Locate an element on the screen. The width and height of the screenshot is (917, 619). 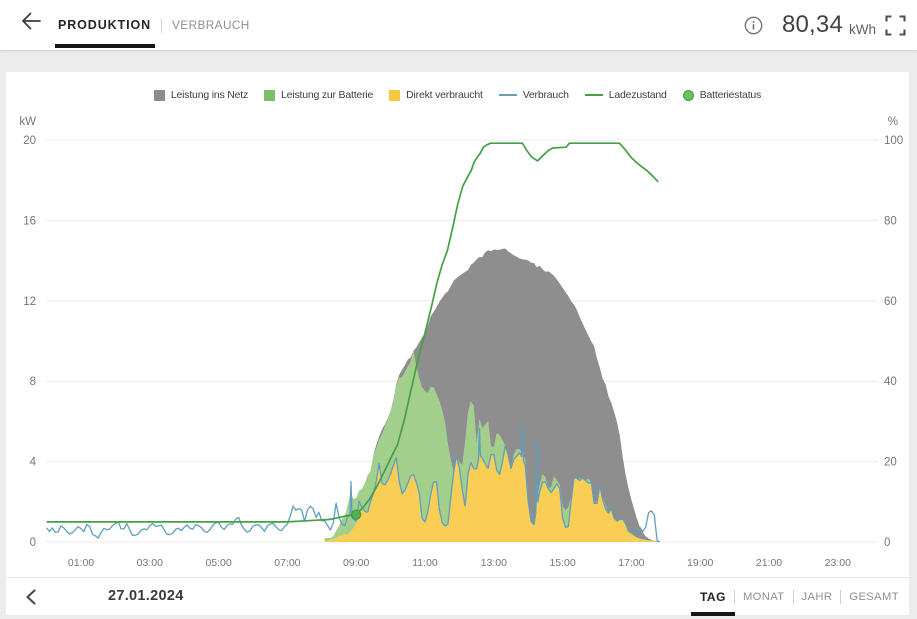
x-axis-label: 03:00 is located at coordinates (150, 563).